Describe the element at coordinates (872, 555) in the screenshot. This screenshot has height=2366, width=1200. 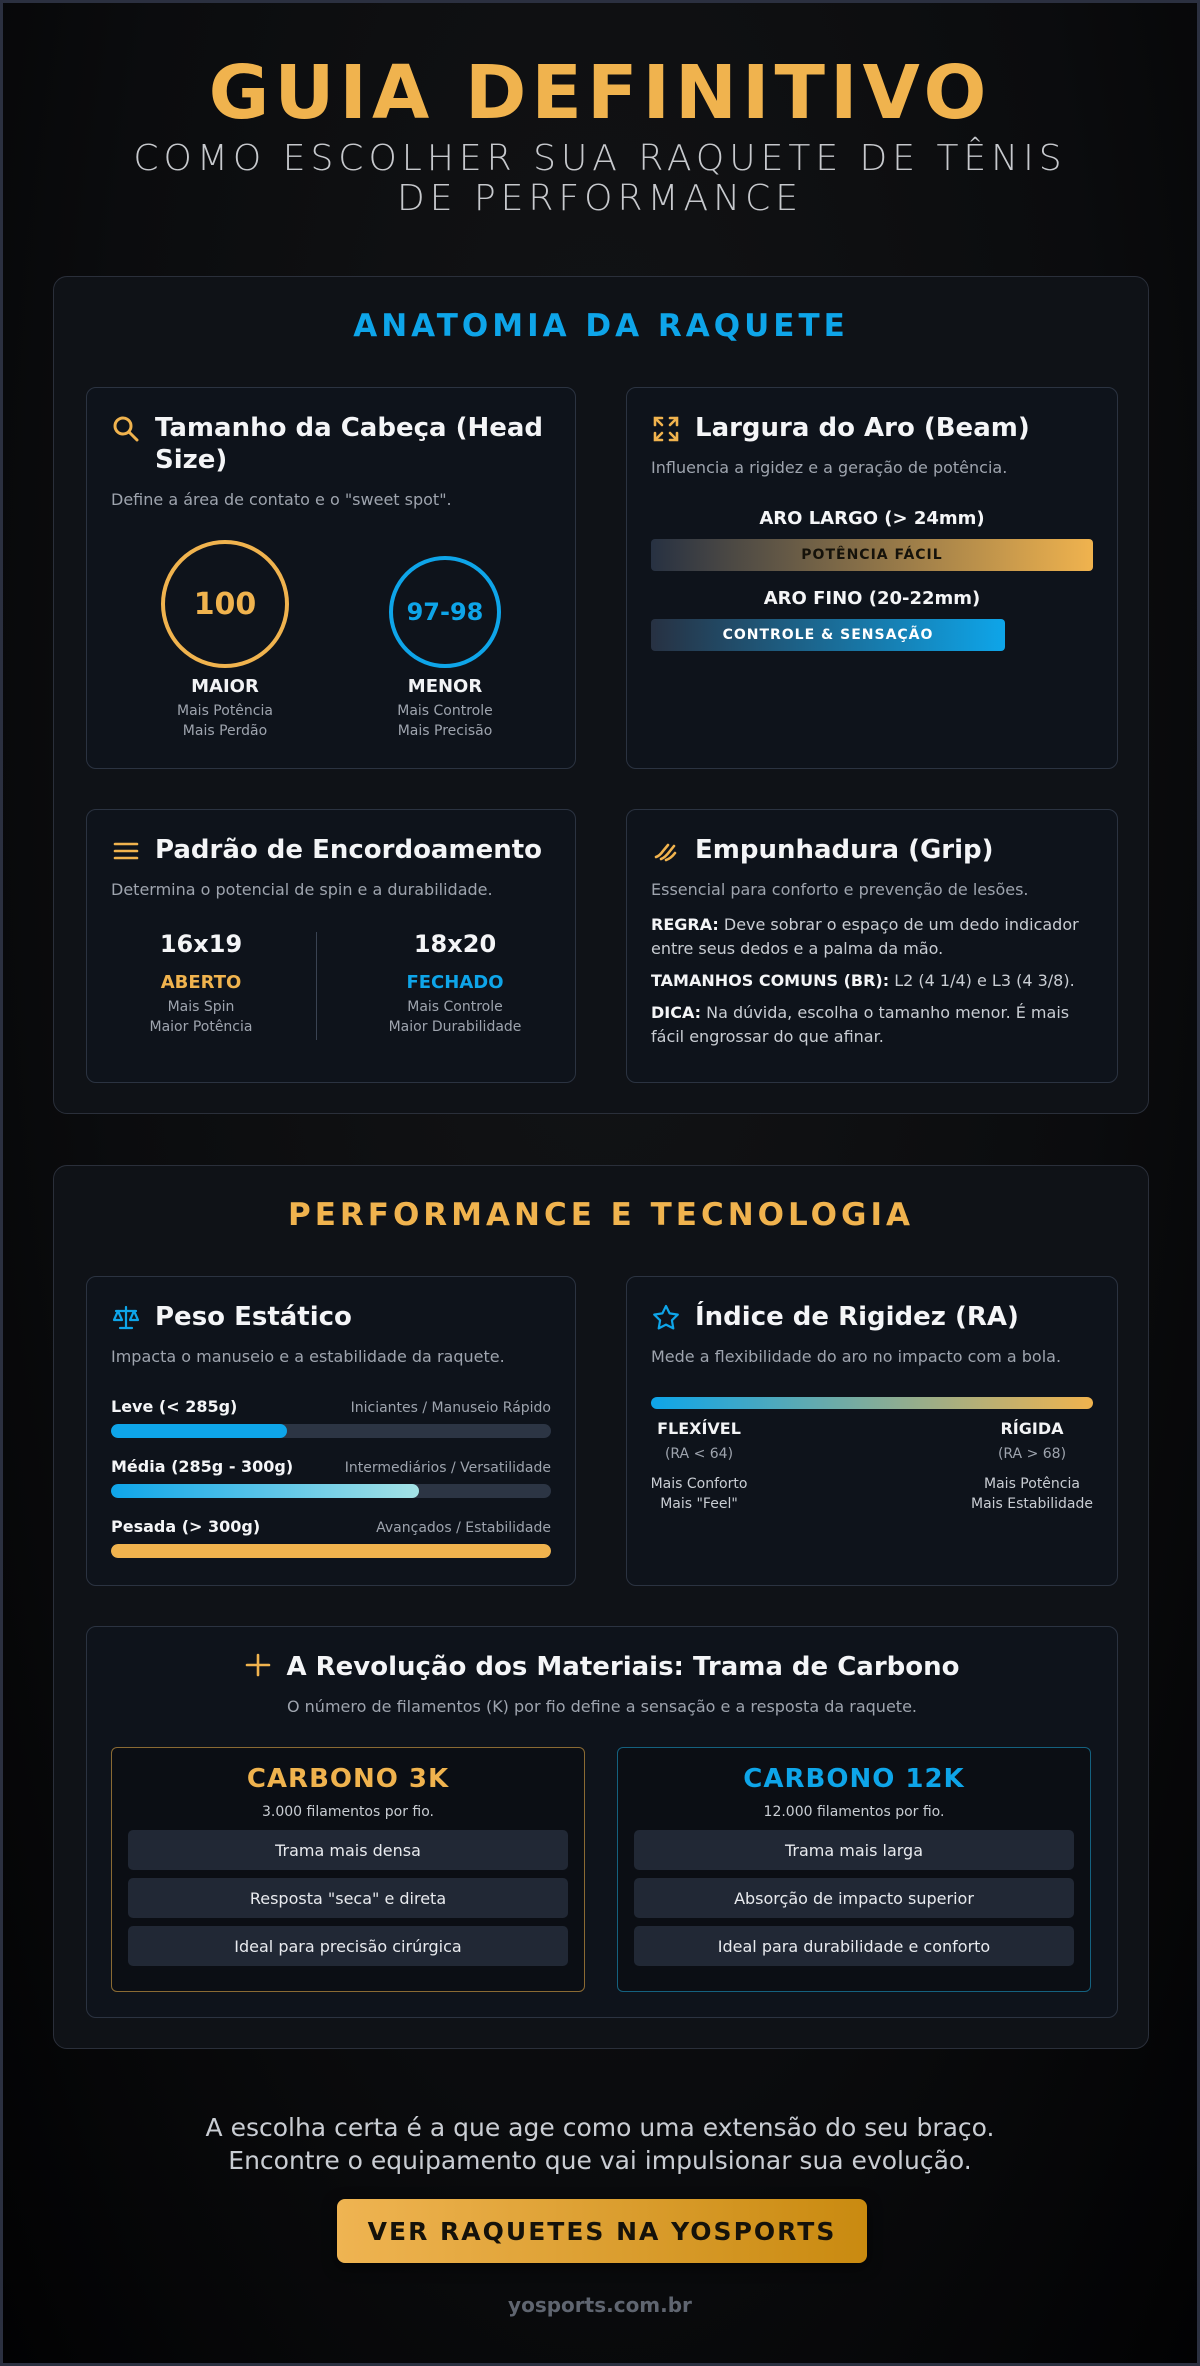
I see `beam-wide-bar: POTÊNCIA FÁCIL` at that location.